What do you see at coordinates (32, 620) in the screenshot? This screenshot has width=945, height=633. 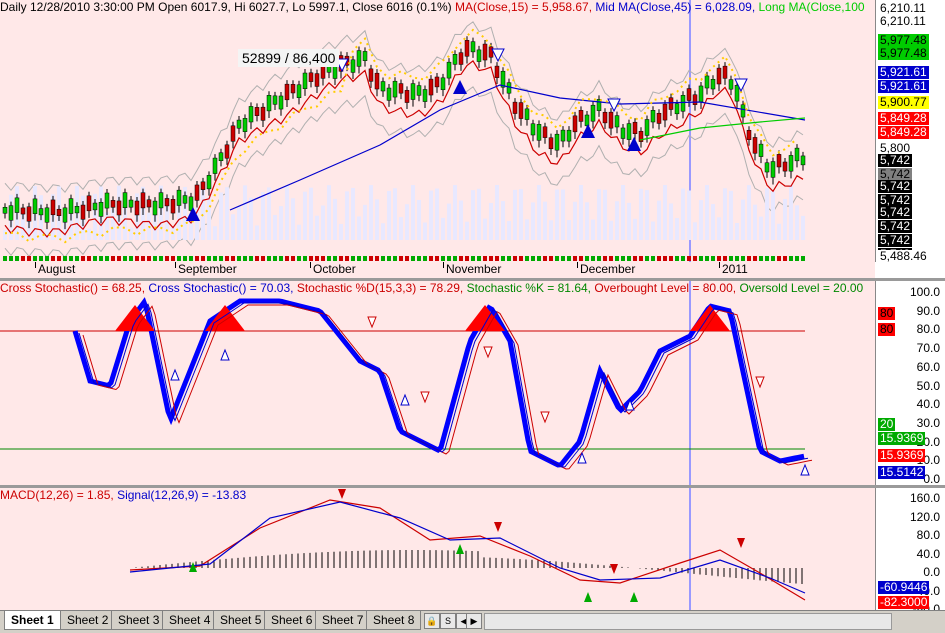 I see `sheet-tab: Sheet 1` at bounding box center [32, 620].